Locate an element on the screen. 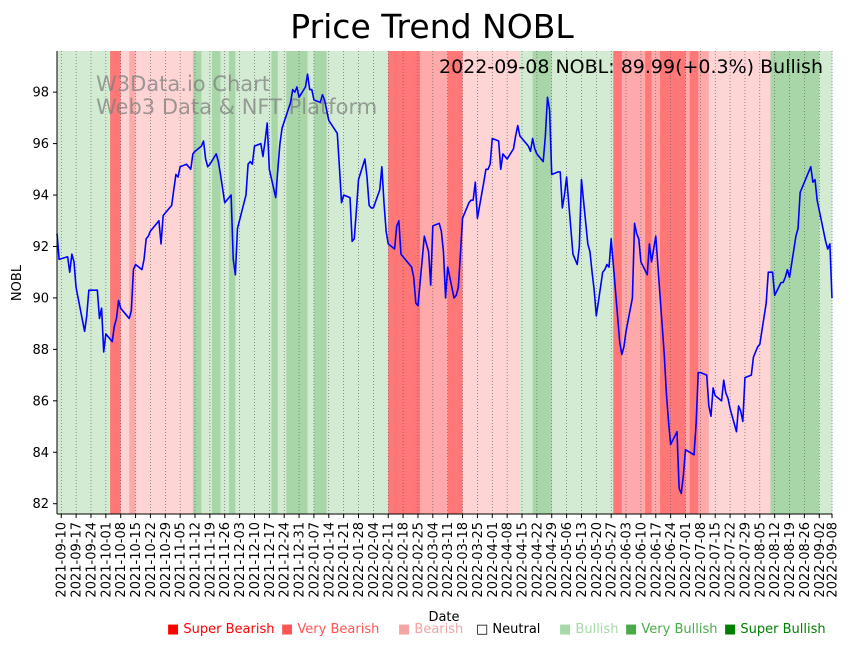 The width and height of the screenshot is (851, 646). x-tick-label: 2022-04-29 is located at coordinates (552, 560).